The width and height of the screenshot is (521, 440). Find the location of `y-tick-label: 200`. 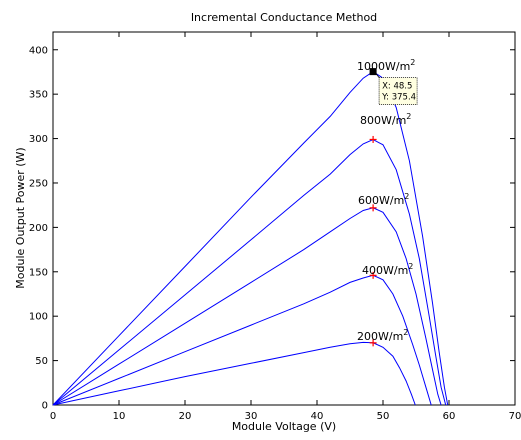

y-tick-label: 200 is located at coordinates (38, 228).